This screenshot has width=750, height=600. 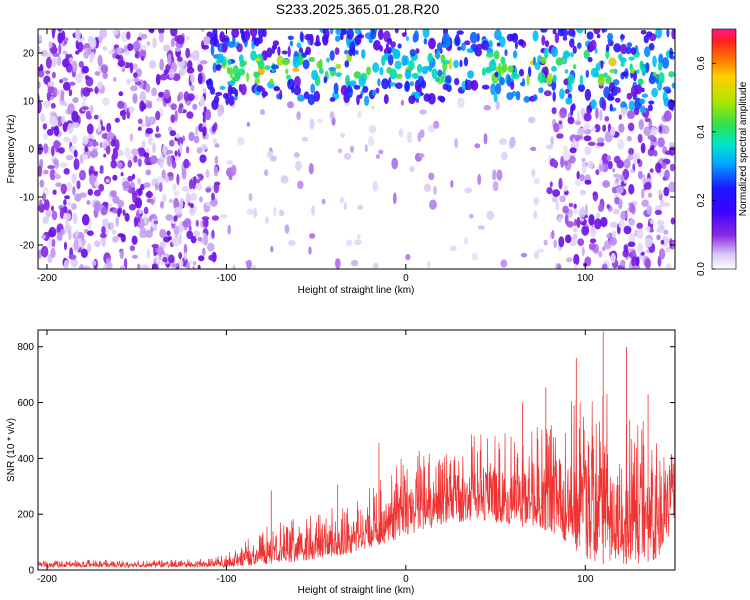 I want to click on chart-title: S233.2025.365.01.28.R20, so click(x=357, y=9).